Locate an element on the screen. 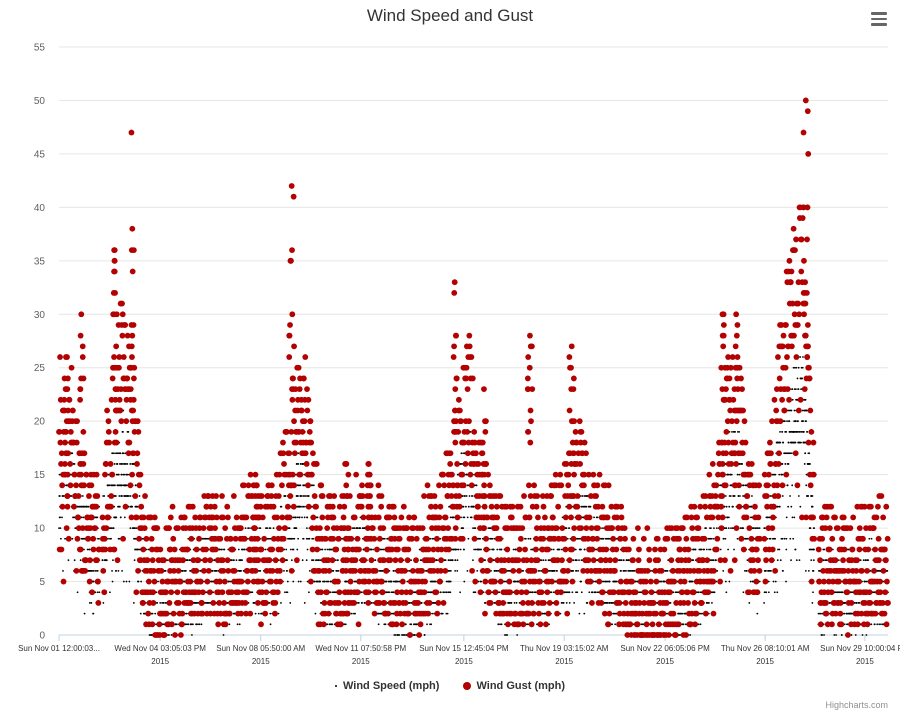 The width and height of the screenshot is (900, 720). y-tick-label: 30 is located at coordinates (40, 315).